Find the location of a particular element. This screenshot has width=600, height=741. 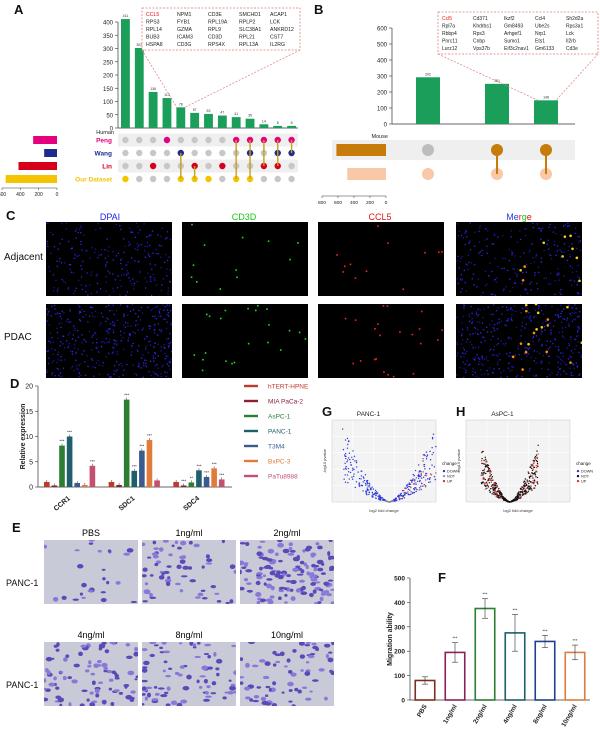

bar-label: 113 is located at coordinates (167, 95).